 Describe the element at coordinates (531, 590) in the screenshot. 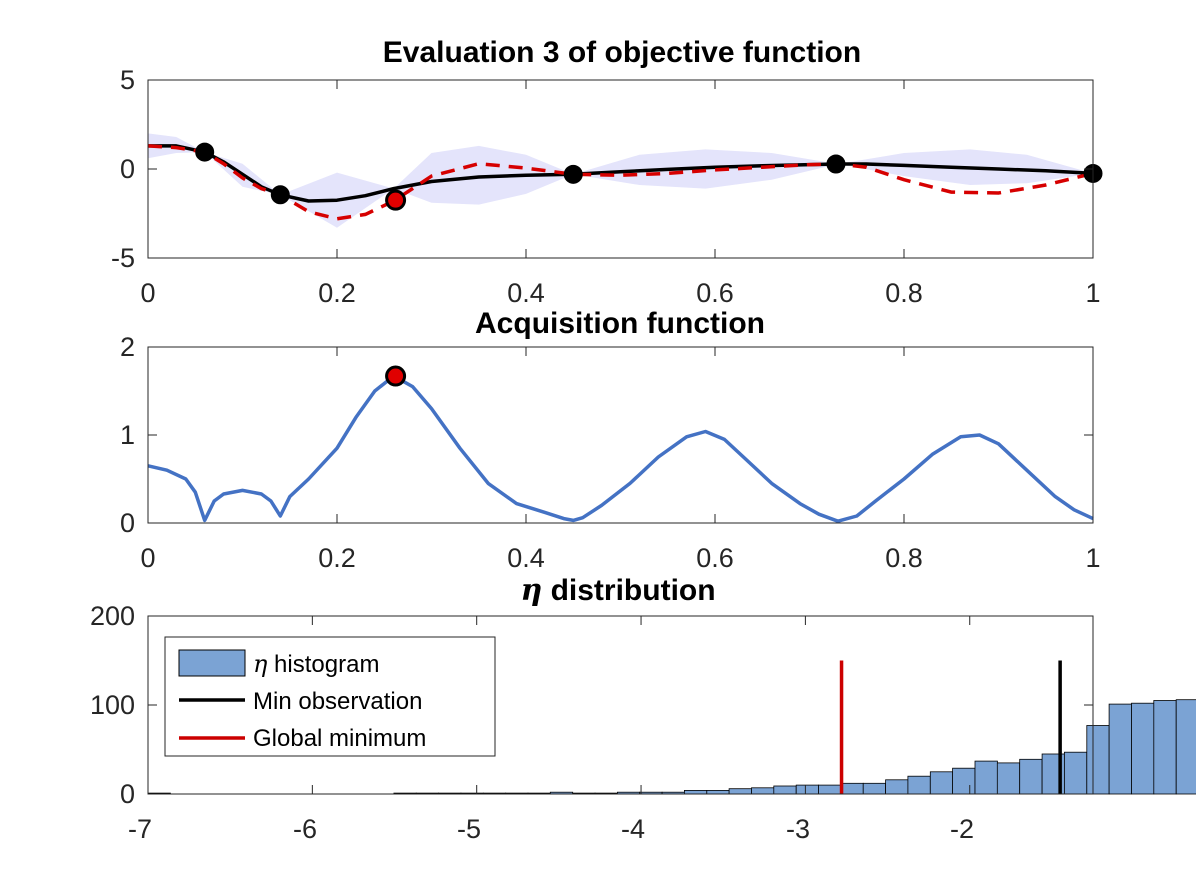

I see `panel3-title-symbol: η` at that location.